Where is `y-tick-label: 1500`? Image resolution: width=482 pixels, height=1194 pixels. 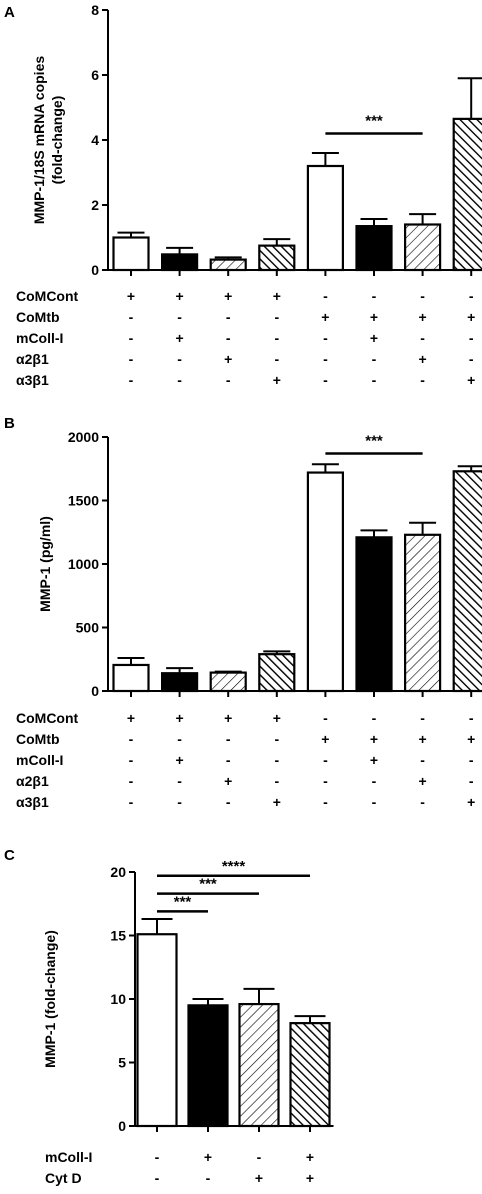 y-tick-label: 1500 is located at coordinates (83, 501).